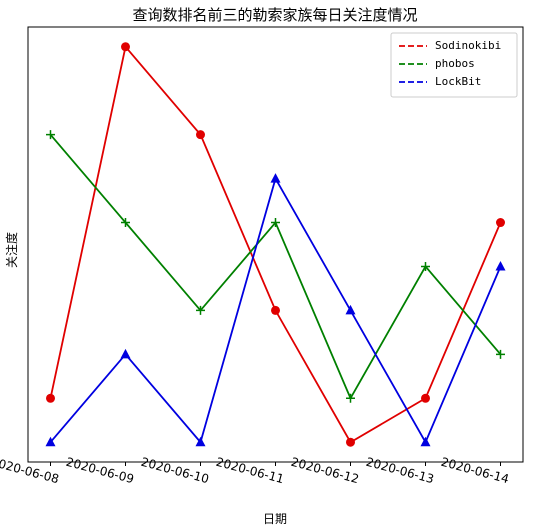 This screenshot has width=538, height=530. Describe the element at coordinates (458, 81) in the screenshot. I see `legend-label: LockBit` at that location.